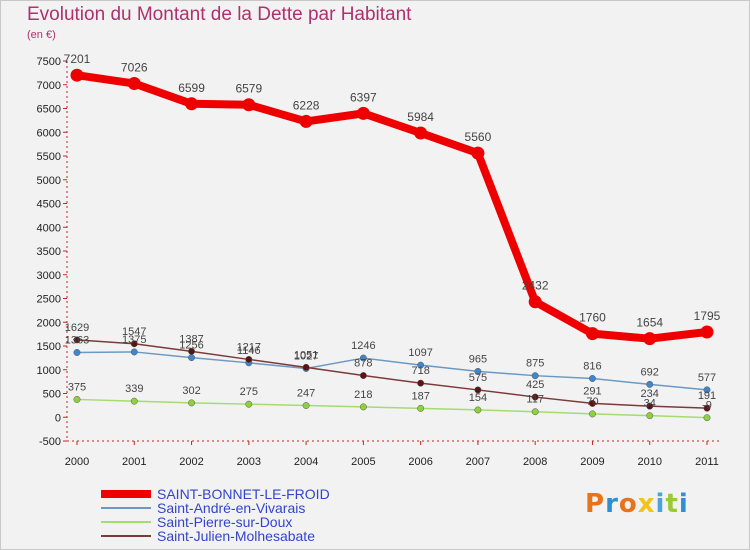 Image resolution: width=750 pixels, height=550 pixels. I want to click on data-label: 7201, so click(77, 59).